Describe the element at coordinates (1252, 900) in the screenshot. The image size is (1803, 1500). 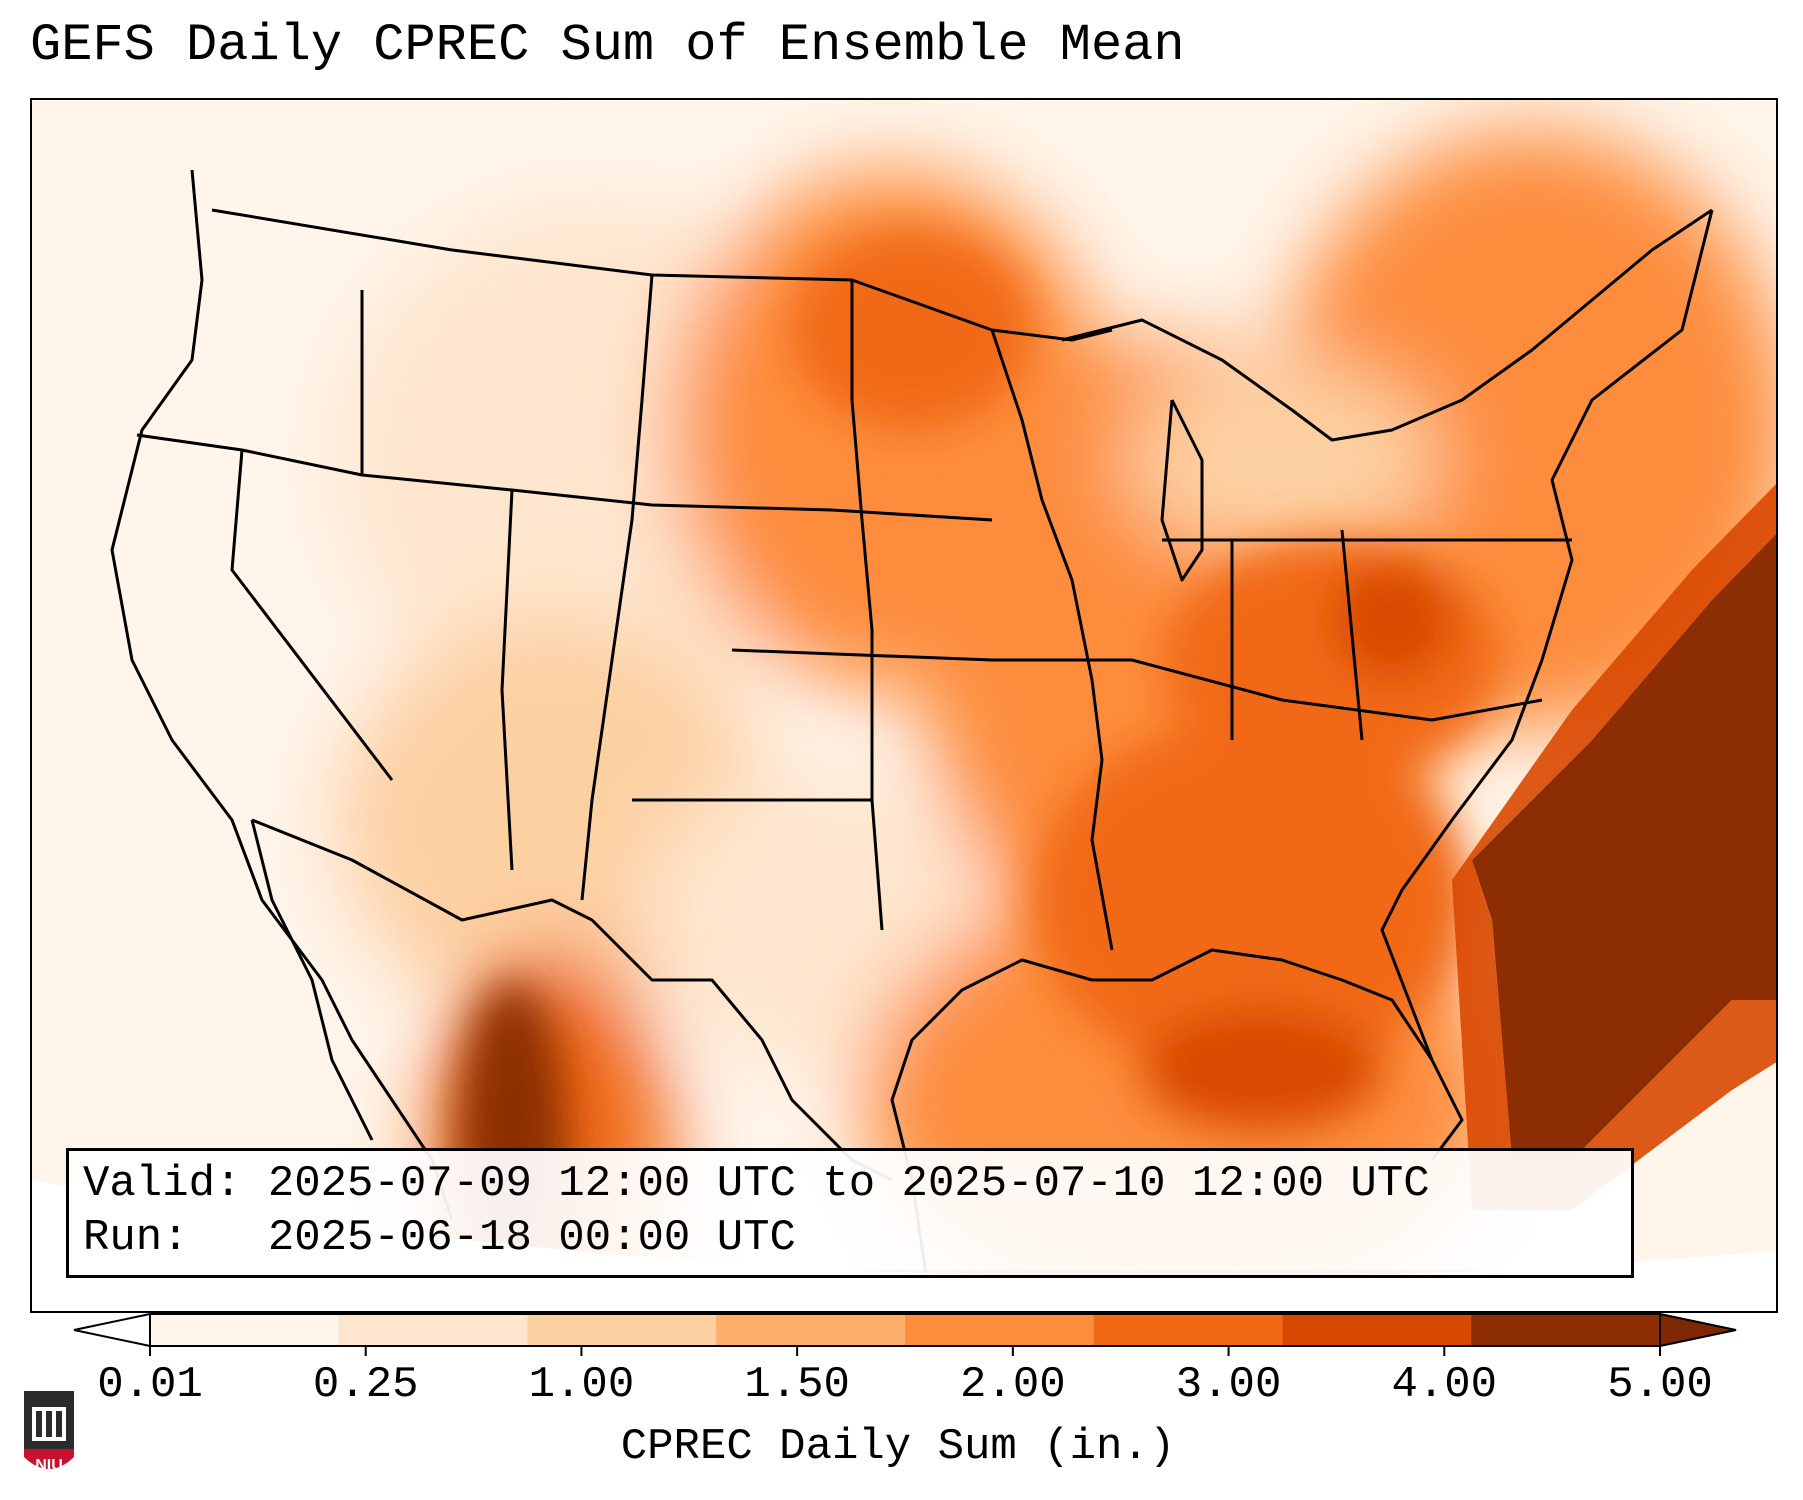
I see `precip-southeast` at that location.